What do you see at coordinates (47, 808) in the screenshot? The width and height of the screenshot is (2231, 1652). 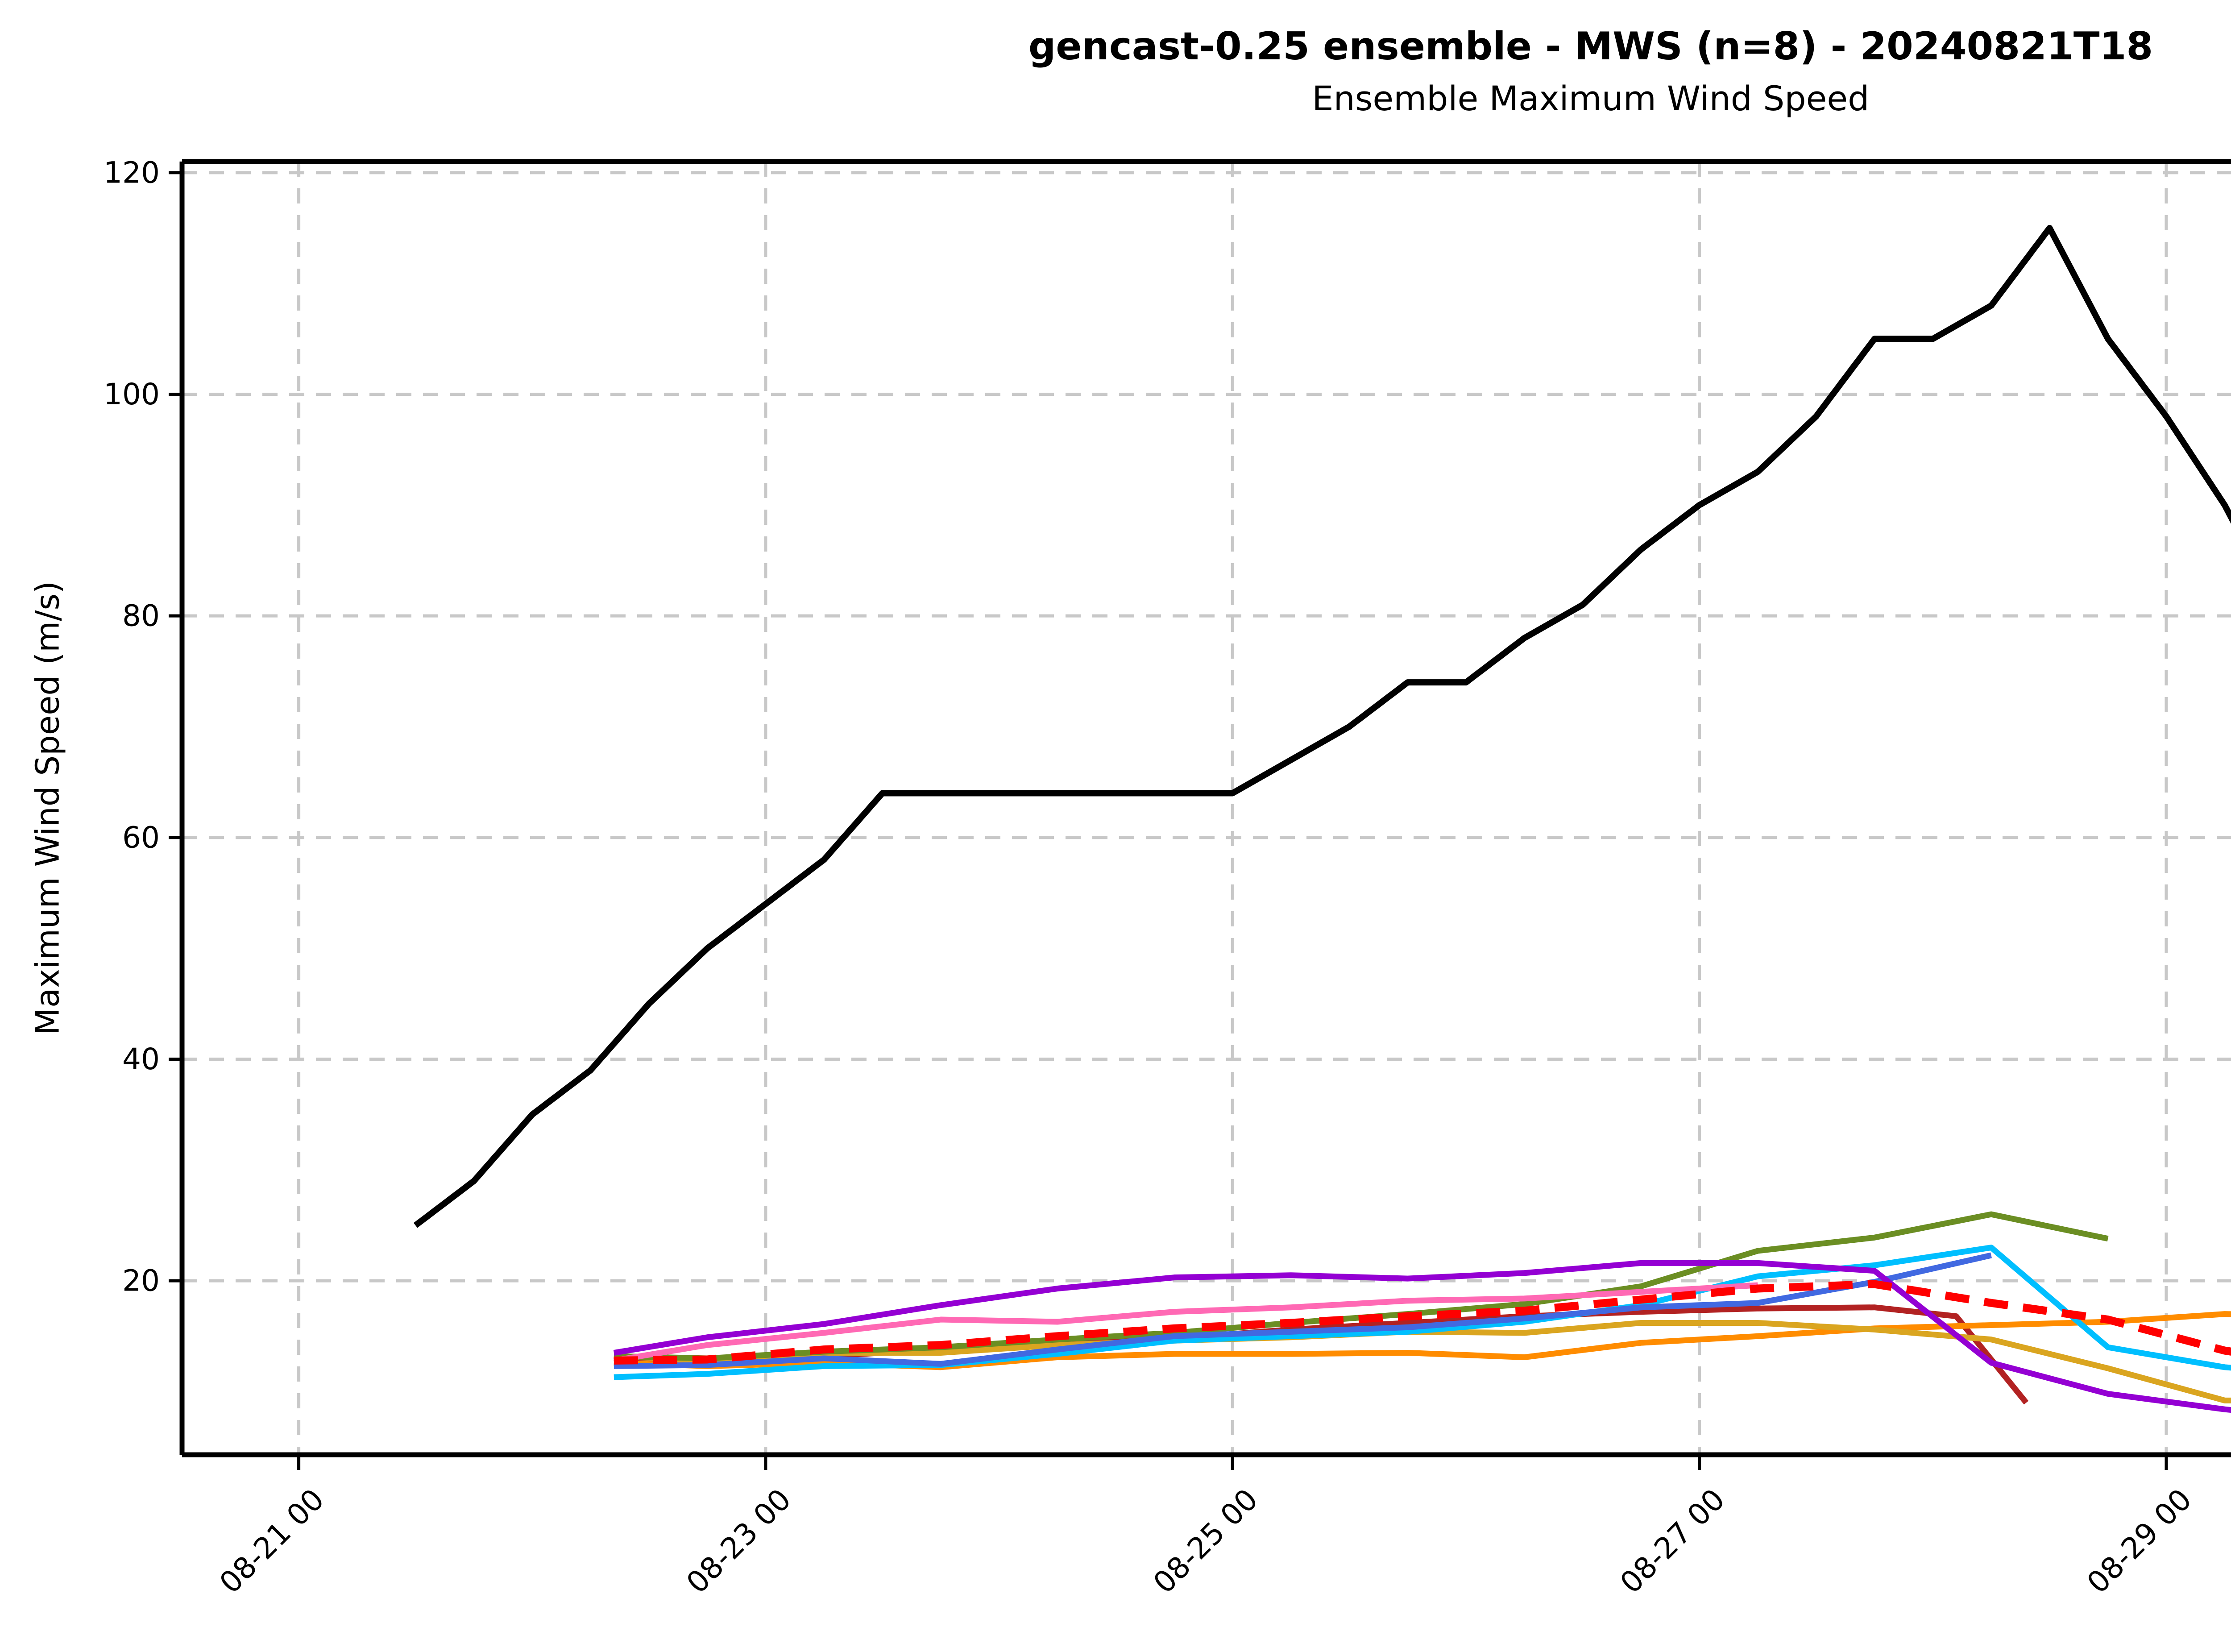 I see `y-axis-label: Maximum Wind Speed (m/s)` at bounding box center [47, 808].